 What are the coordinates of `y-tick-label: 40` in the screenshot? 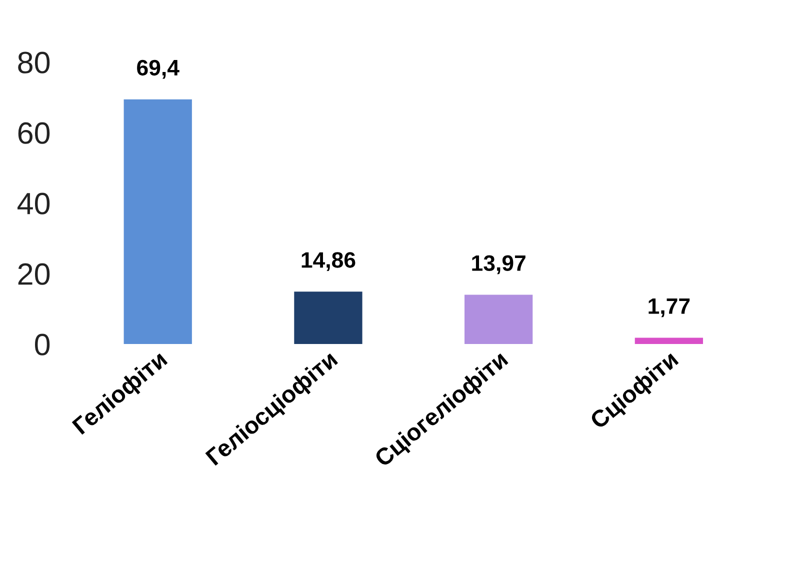 It's located at (34, 203).